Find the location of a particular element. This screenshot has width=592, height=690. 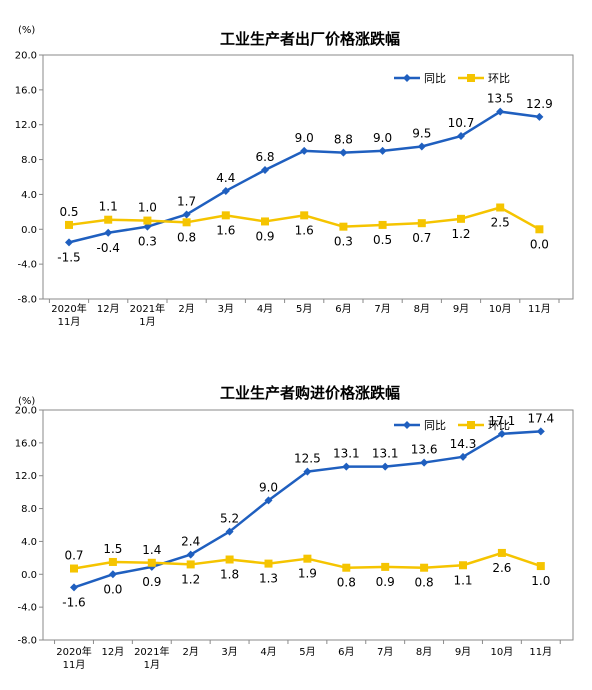

chart-2-x-tick-label: 8月 is located at coordinates (424, 652).